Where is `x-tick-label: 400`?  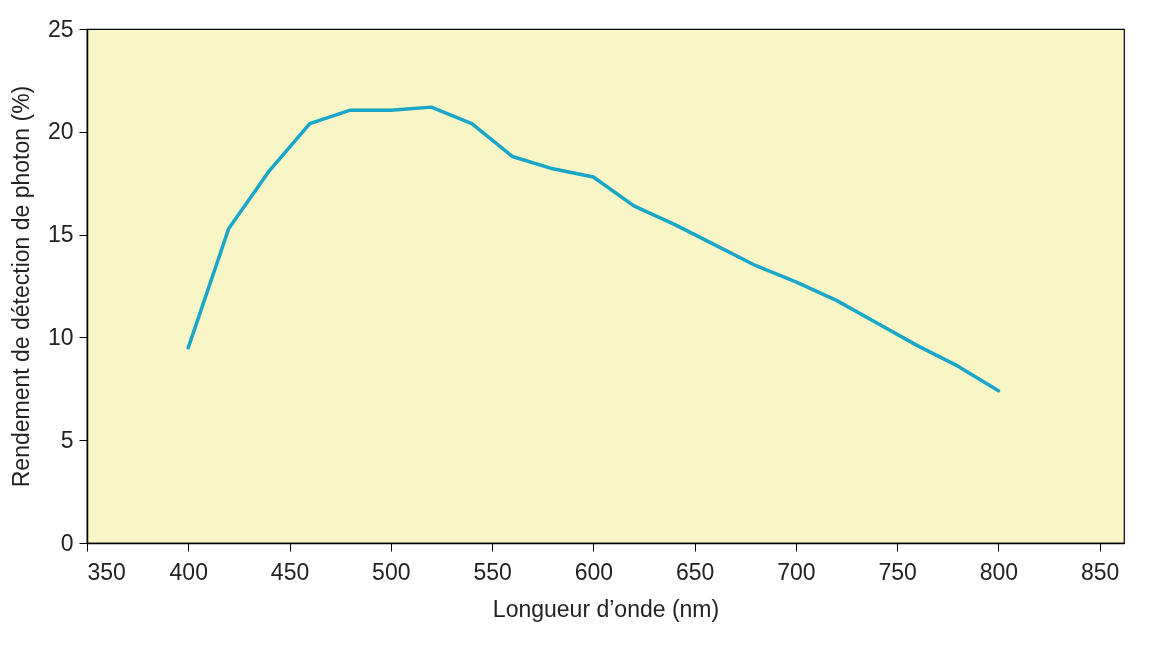 x-tick-label: 400 is located at coordinates (188, 571).